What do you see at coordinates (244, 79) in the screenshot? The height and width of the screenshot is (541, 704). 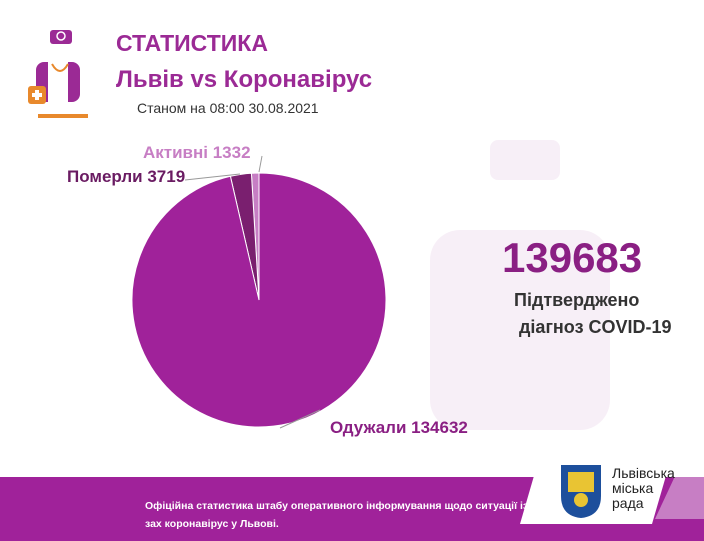 I see `page-subtitle: Львів vs Коронавірус` at bounding box center [244, 79].